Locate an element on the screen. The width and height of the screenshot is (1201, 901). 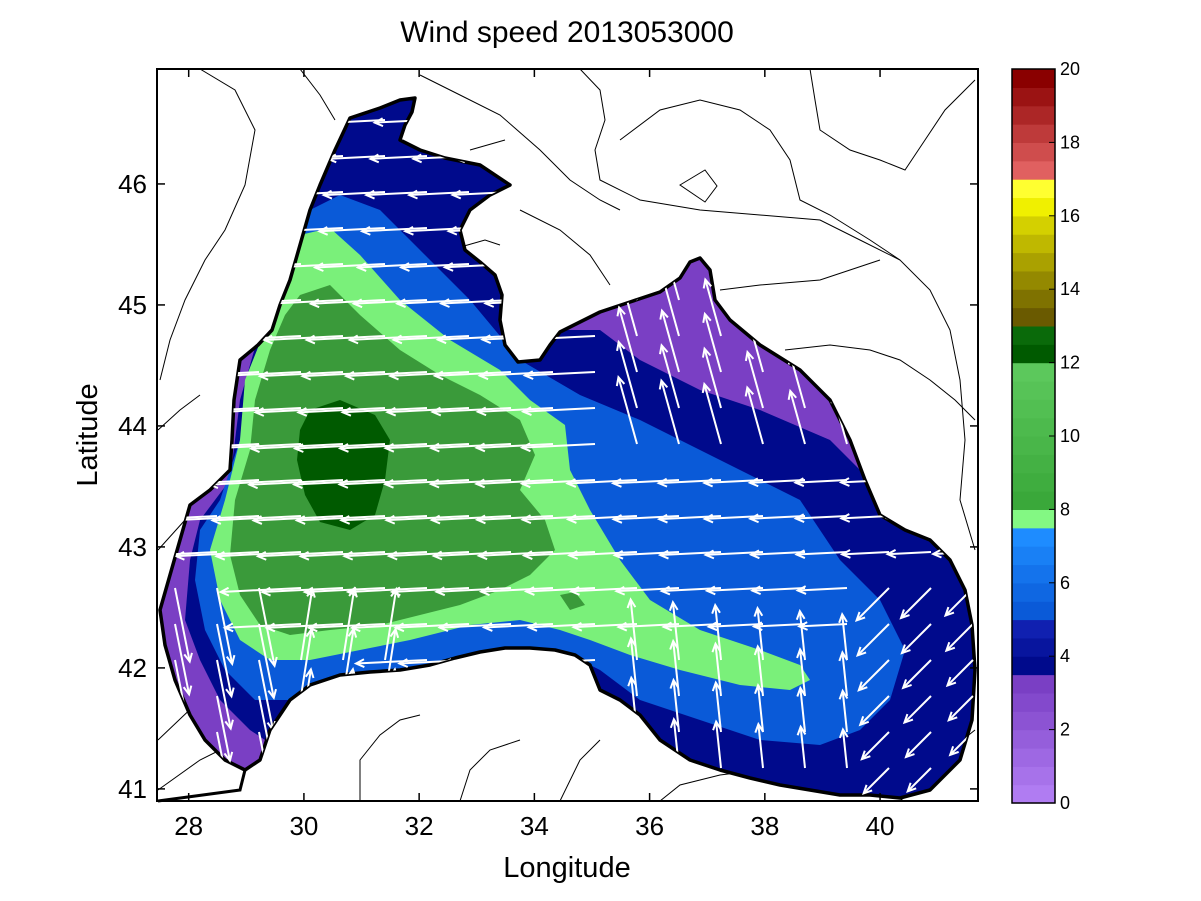
colorbar-tick-label: 0 is located at coordinates (1065, 803).